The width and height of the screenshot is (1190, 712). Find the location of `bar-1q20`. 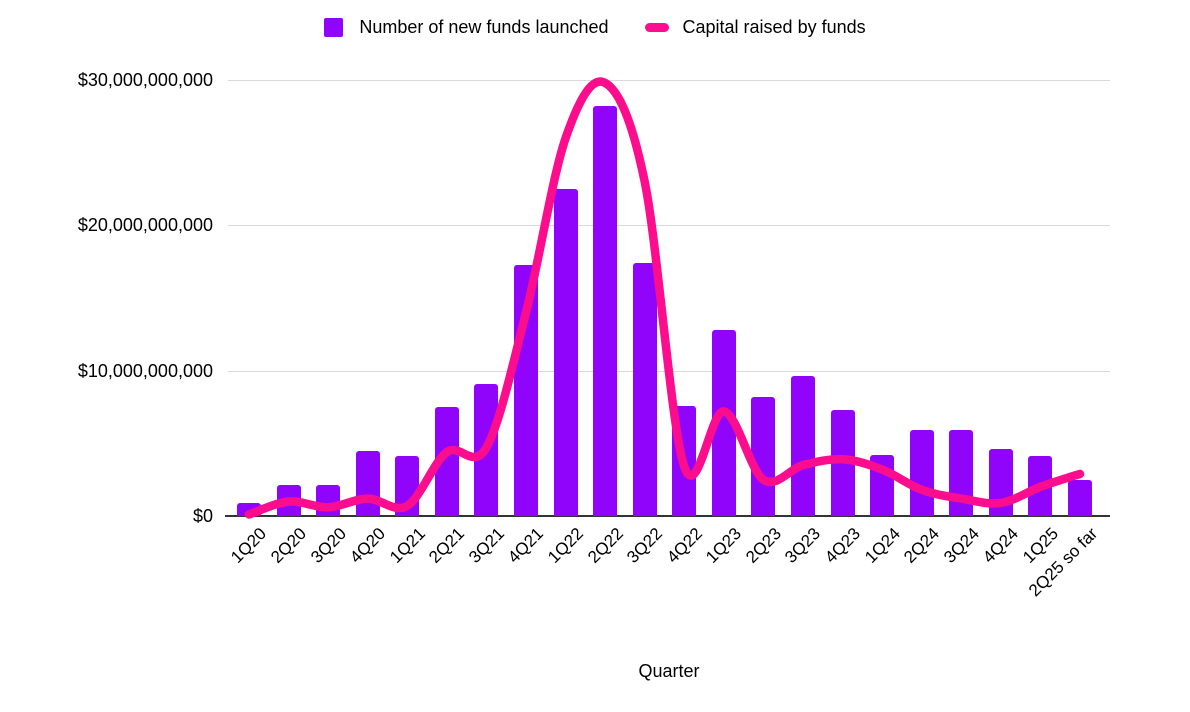

bar-1q20 is located at coordinates (249, 509).